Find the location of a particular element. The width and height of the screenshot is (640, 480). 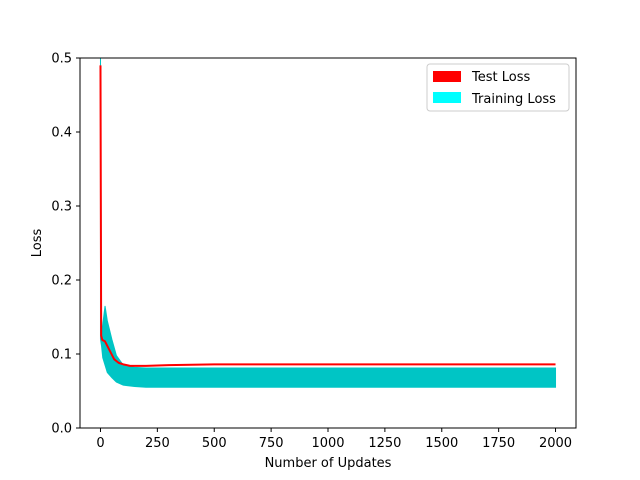

legend: Test Loss Training Loss is located at coordinates (498, 87).